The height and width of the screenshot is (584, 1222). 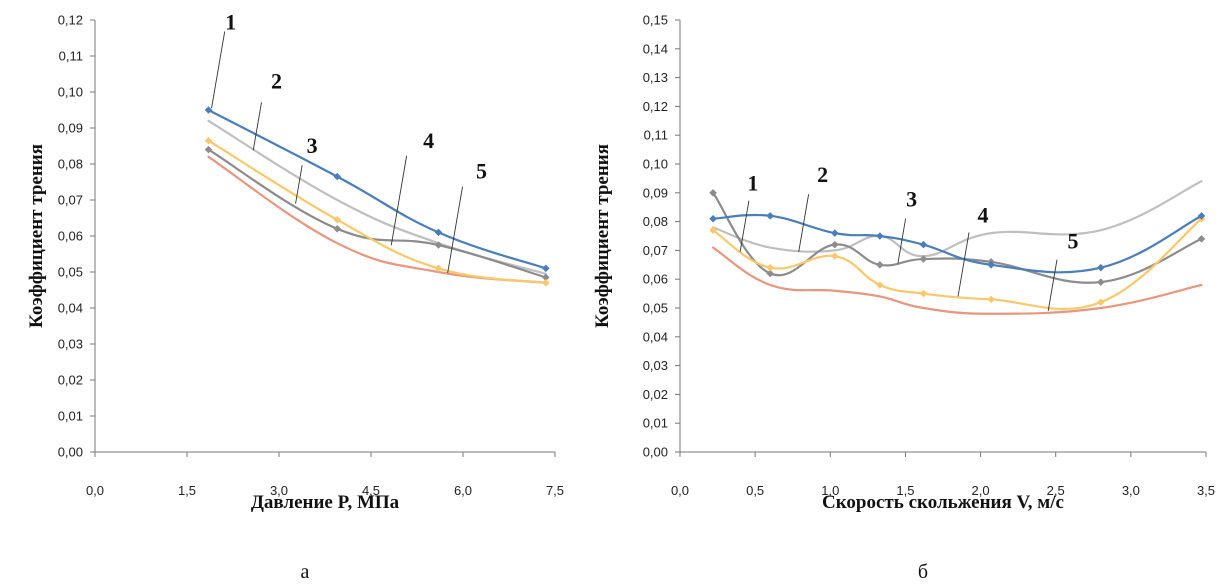 I want to click on x-tick-label: 2,5, so click(x=1056, y=490).